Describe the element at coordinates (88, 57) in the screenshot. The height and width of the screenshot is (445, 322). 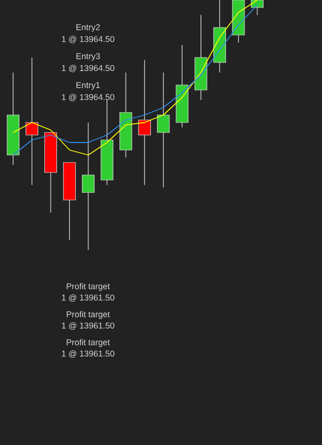
I see `annotation: Entry3` at that location.